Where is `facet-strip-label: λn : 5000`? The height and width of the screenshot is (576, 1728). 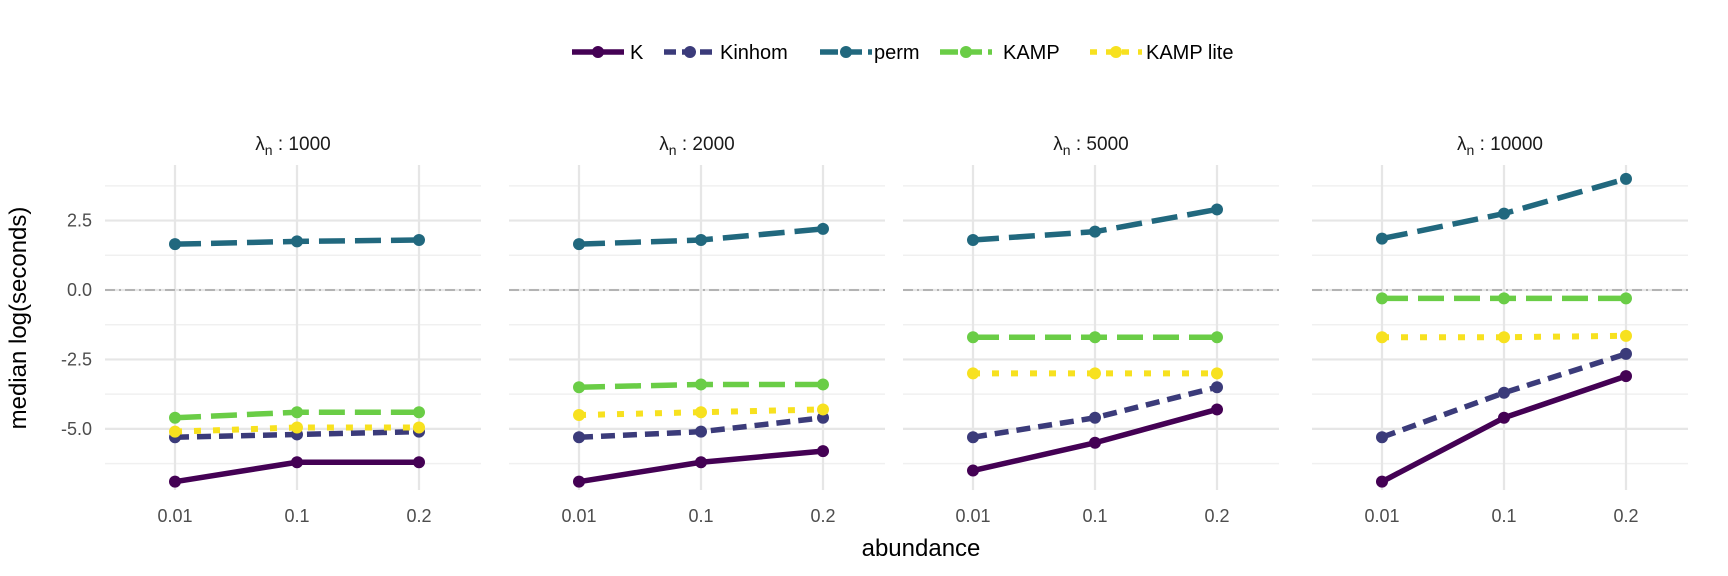 facet-strip-label: λn : 5000 is located at coordinates (1090, 146).